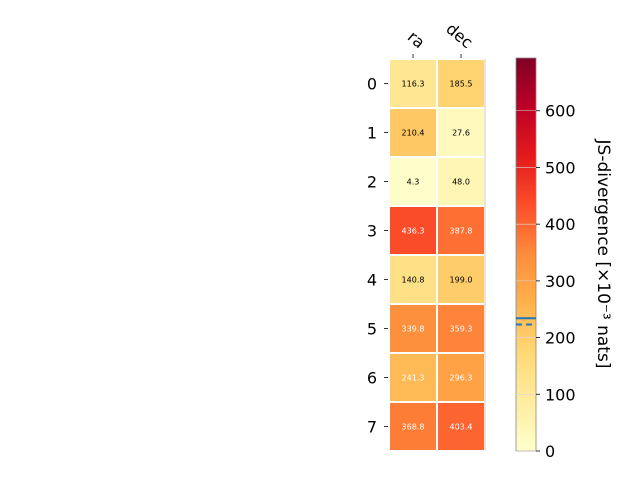  Describe the element at coordinates (560, 394) in the screenshot. I see `colorbar-tick-label: 100` at that location.